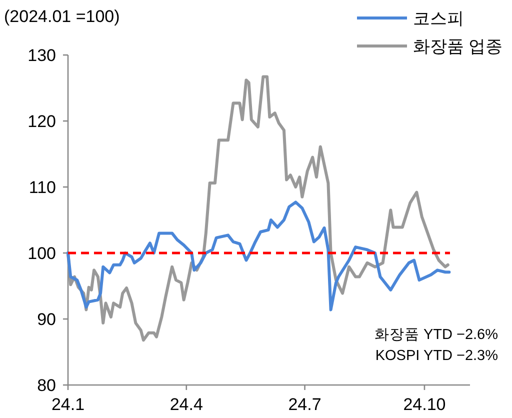  I want to click on y-tick-label: 100, so click(42, 253).